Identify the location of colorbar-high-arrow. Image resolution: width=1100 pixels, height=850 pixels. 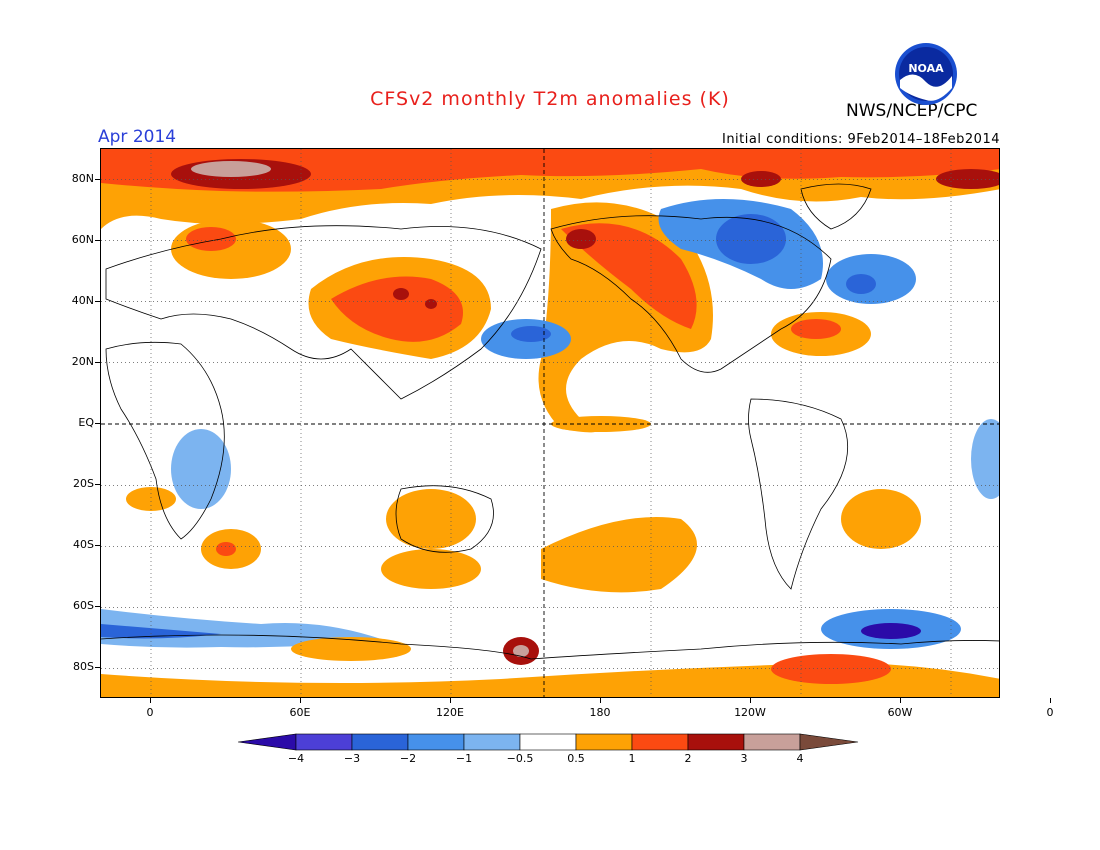
(829, 742).